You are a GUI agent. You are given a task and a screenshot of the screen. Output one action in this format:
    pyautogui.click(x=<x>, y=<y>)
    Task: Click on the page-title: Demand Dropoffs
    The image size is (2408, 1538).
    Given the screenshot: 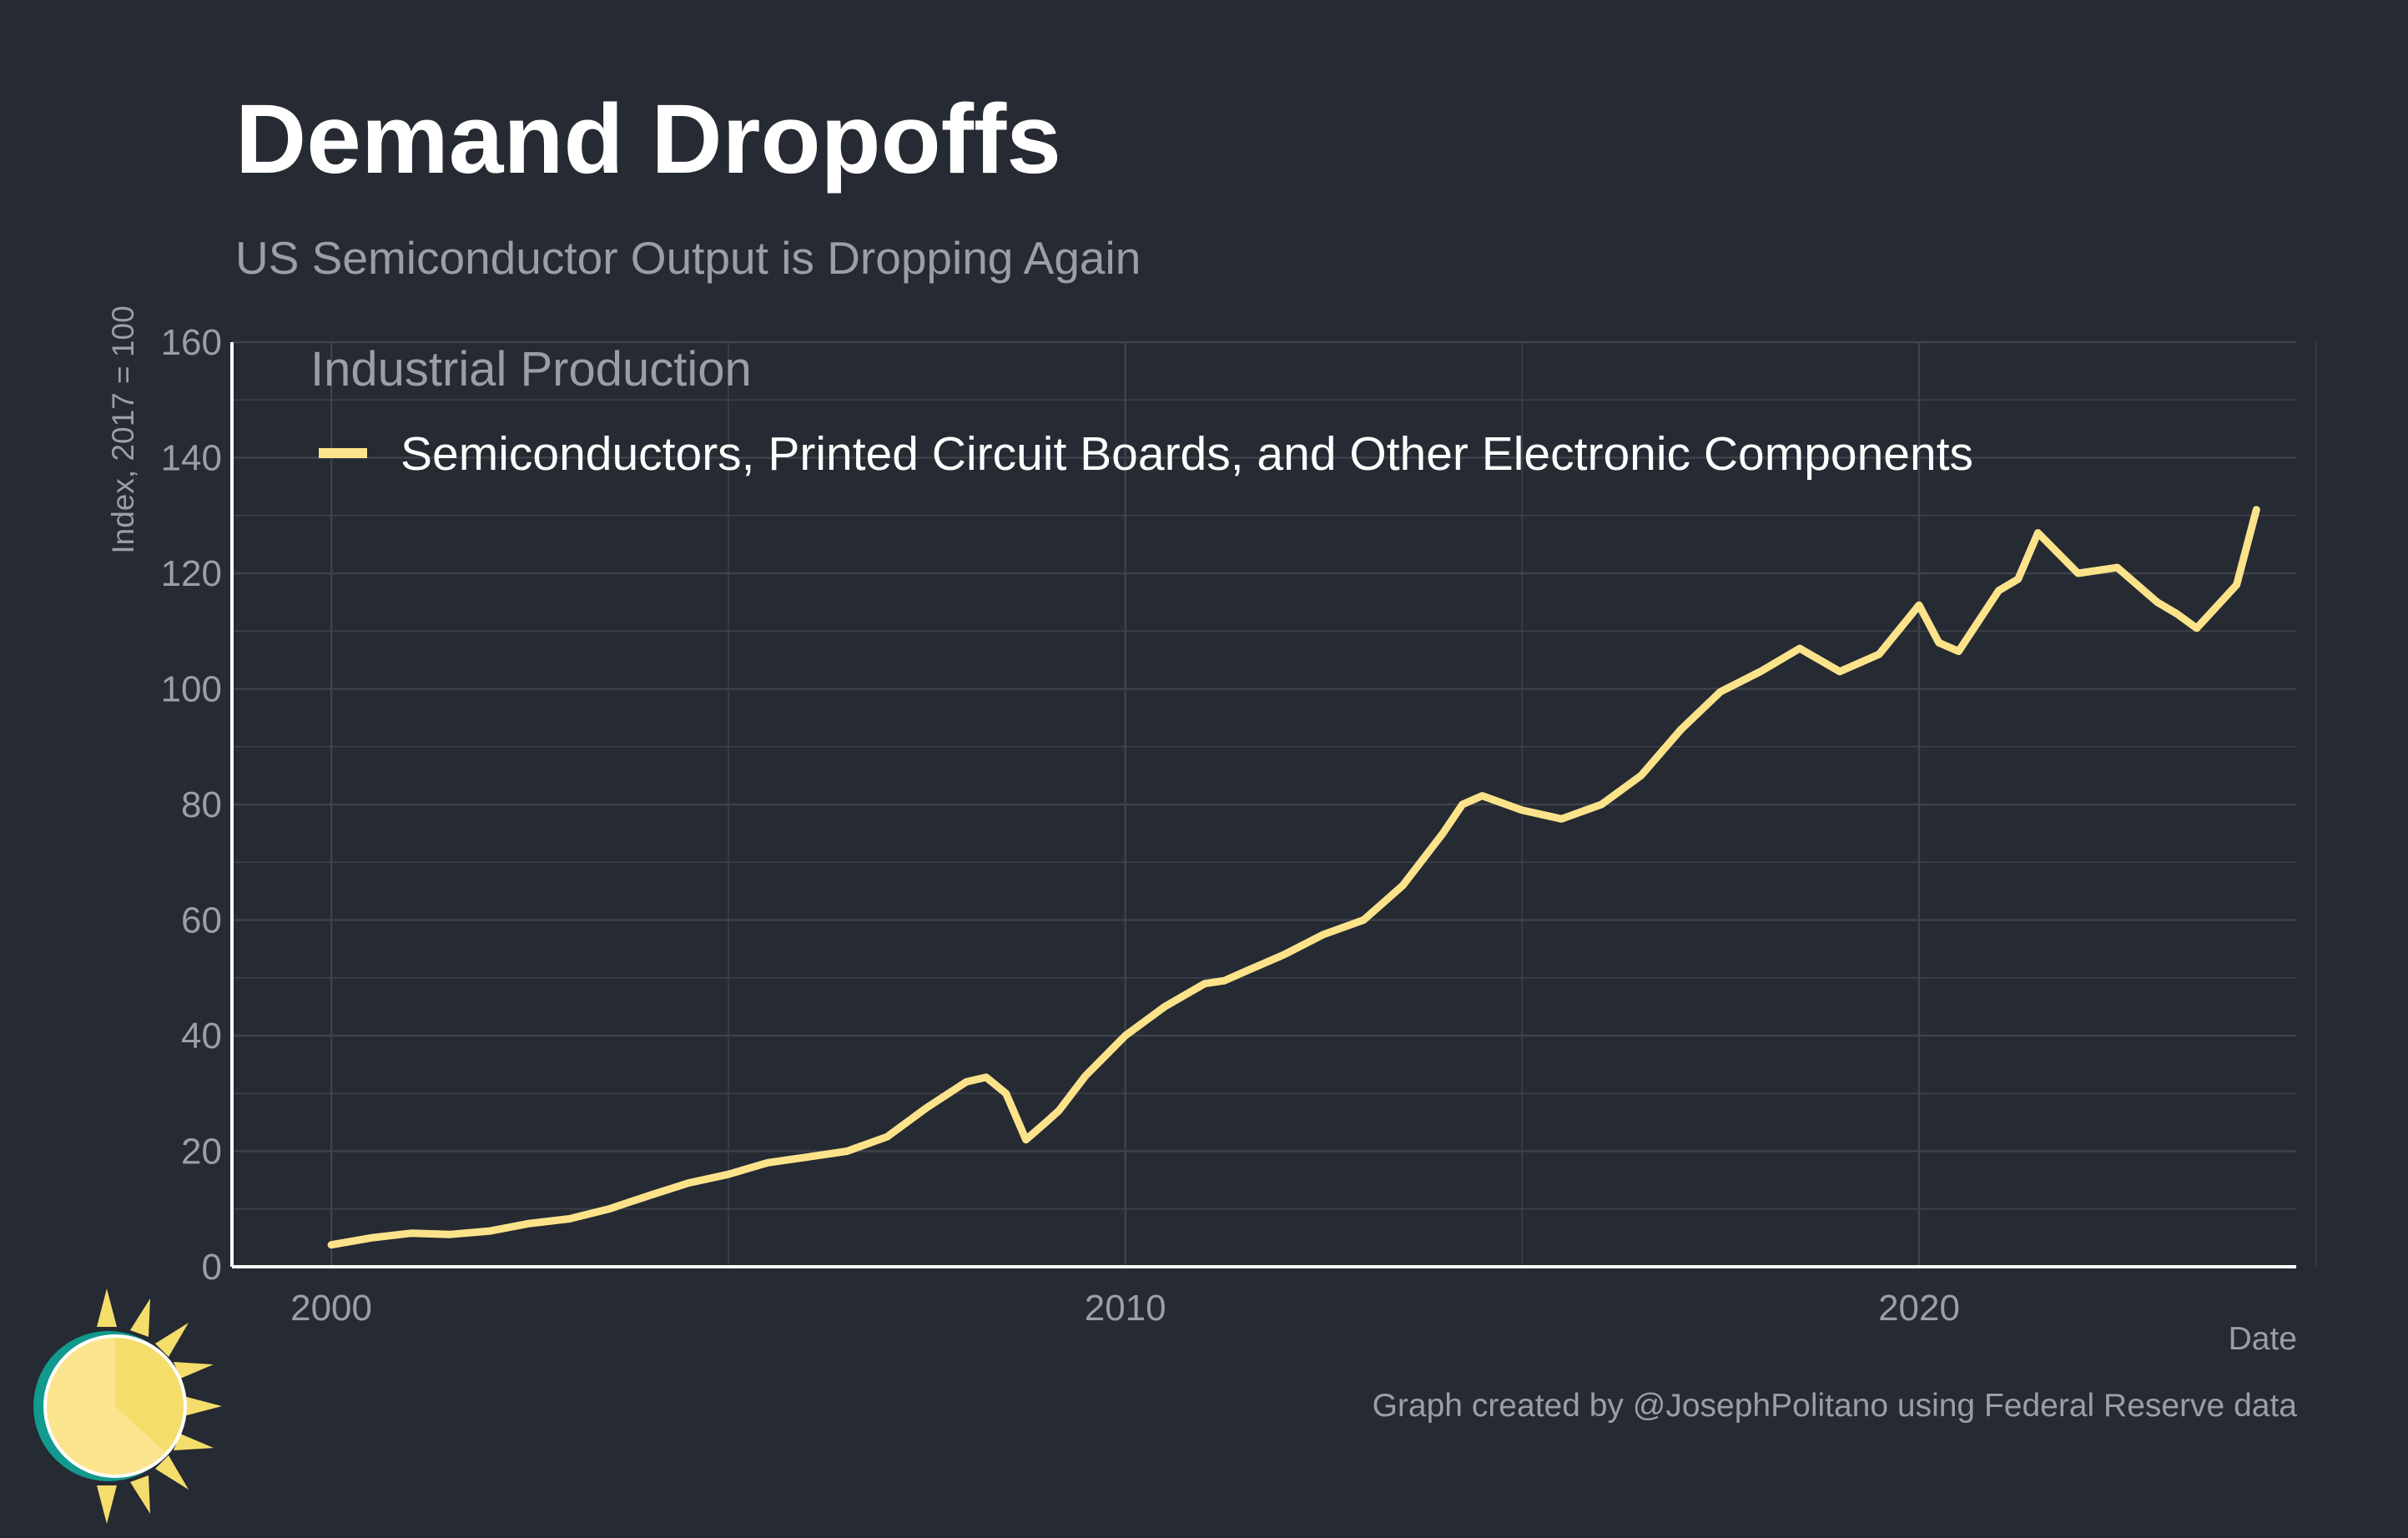 What is the action you would take?
    pyautogui.click(x=648, y=139)
    